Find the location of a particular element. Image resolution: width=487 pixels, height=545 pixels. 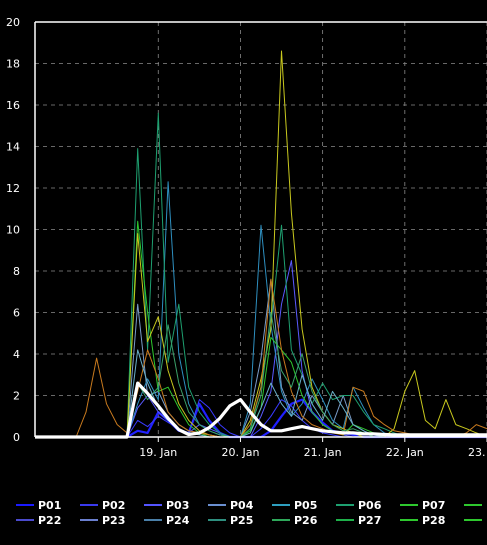

y-tick-label: 6 is located at coordinates (16, 313).